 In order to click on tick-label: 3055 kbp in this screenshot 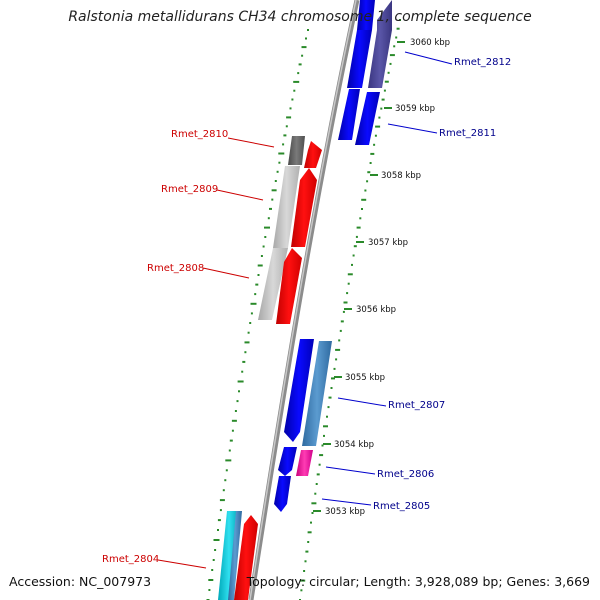, I will do `click(365, 378)`.